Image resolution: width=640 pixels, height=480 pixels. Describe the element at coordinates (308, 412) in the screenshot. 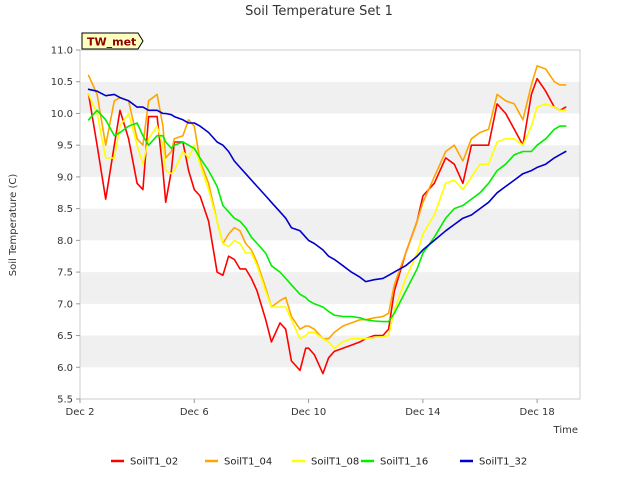

I see `x-tick-label: Dec 10` at that location.